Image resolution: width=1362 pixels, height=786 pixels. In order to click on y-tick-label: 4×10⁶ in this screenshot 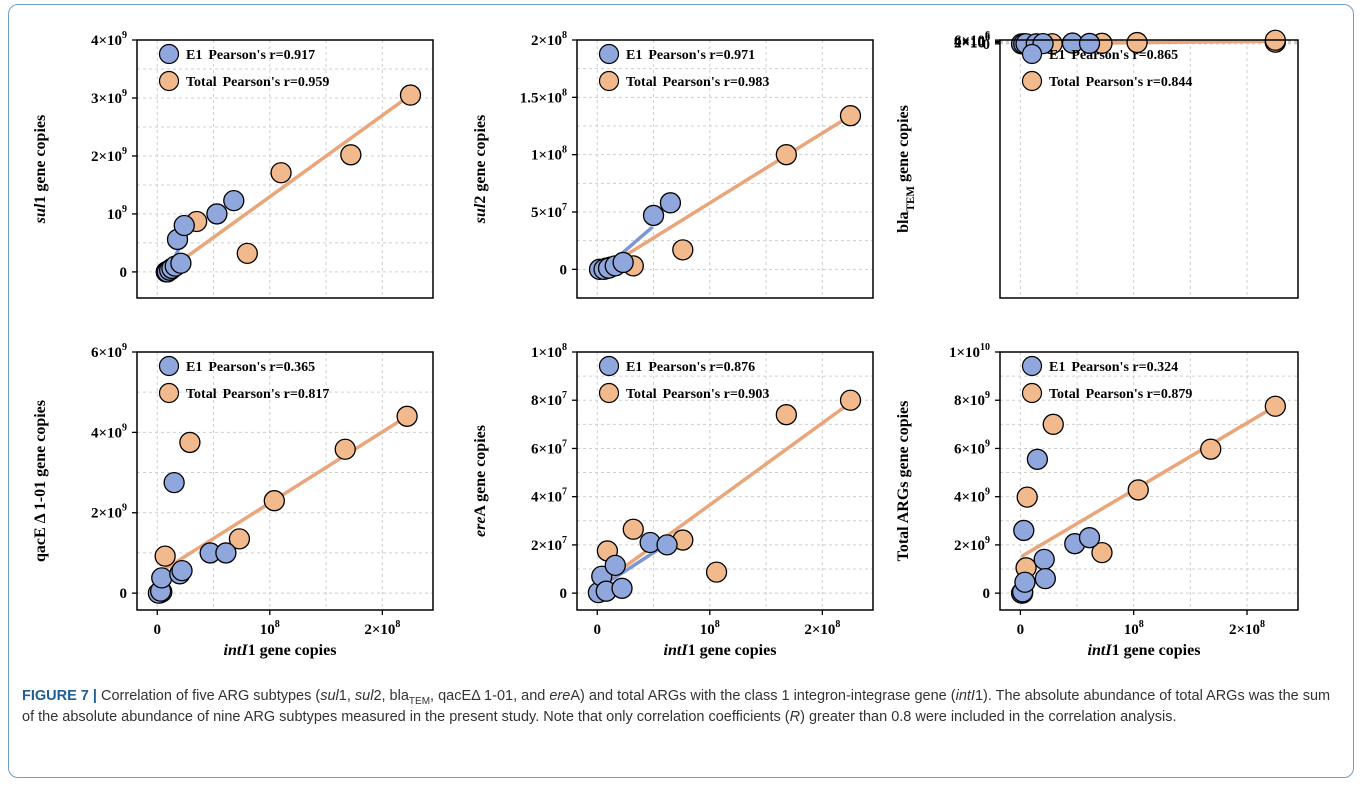, I will do `click(972, 40)`.